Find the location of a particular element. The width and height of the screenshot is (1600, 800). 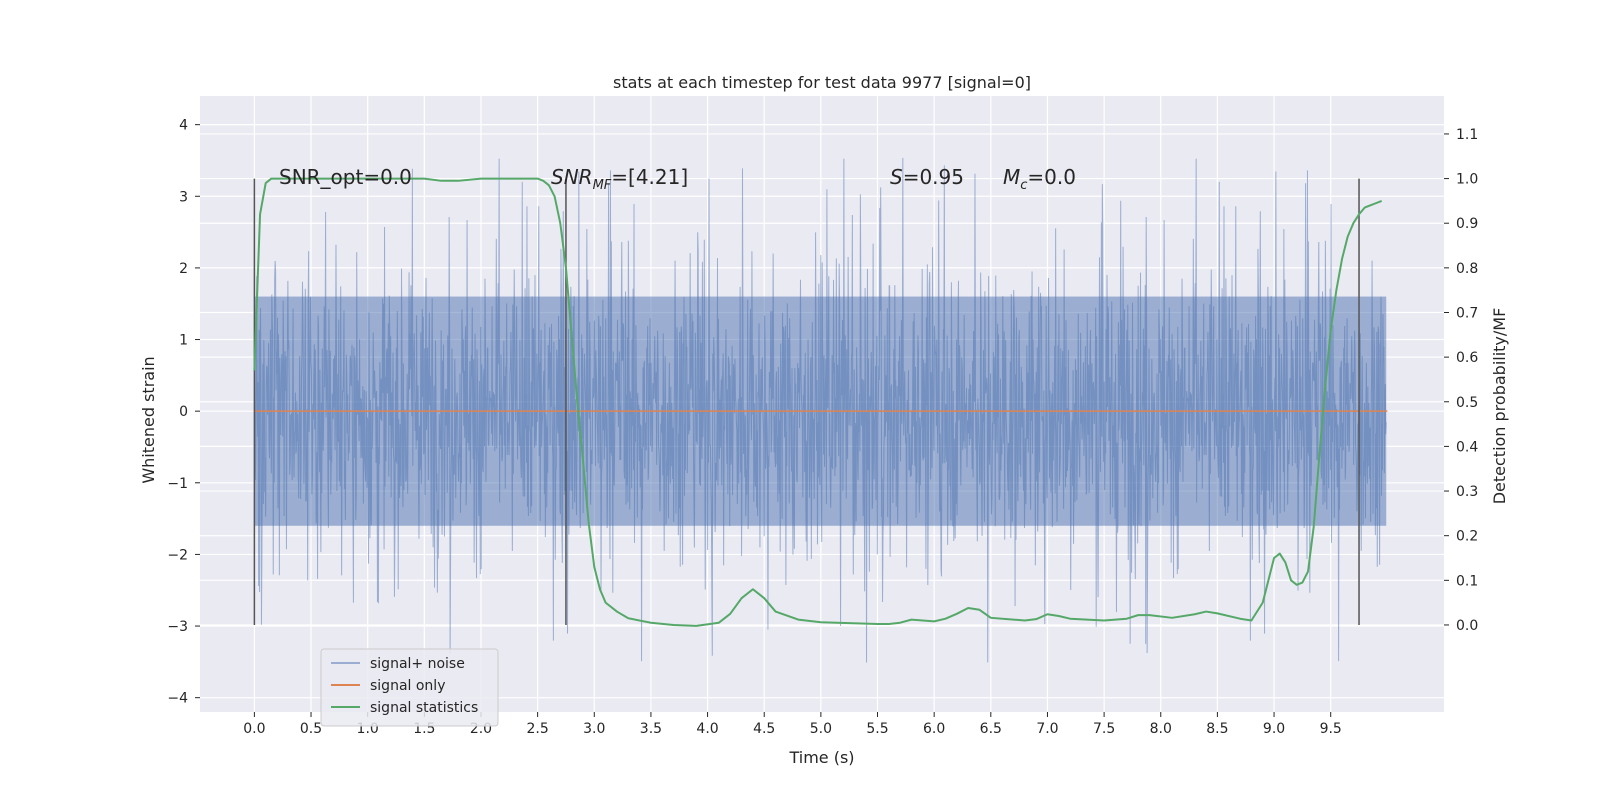

y-tick-label: −2 is located at coordinates (177, 555).